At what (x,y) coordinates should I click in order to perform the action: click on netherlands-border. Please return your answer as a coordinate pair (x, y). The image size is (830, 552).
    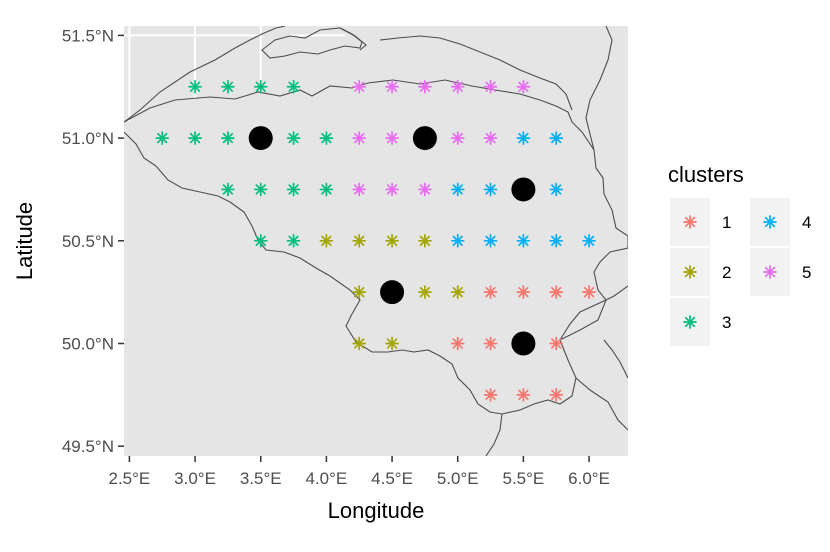
    Looking at the image, I should click on (205, 74).